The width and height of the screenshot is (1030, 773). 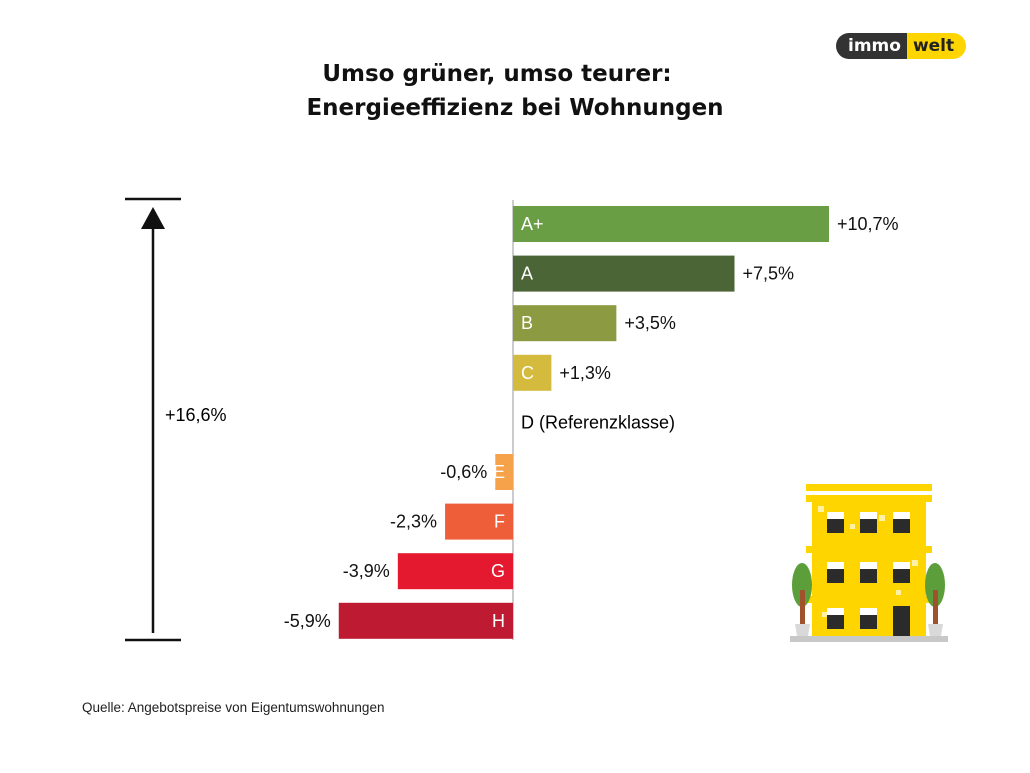 What do you see at coordinates (624, 273) in the screenshot?
I see `bar-a` at bounding box center [624, 273].